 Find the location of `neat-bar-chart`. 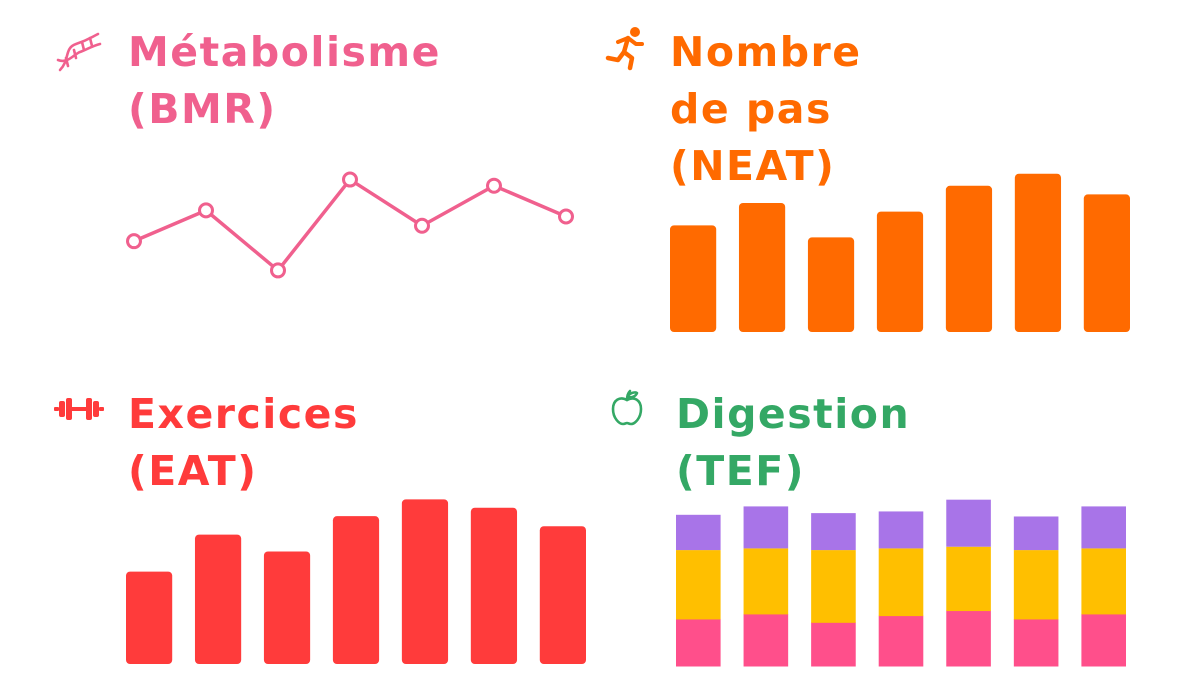

neat-bar-chart is located at coordinates (900, 252).